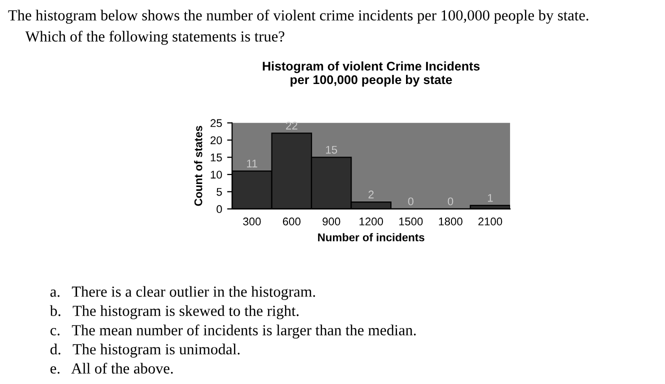  What do you see at coordinates (371, 237) in the screenshot?
I see `x-axis-title: Number of incidents` at bounding box center [371, 237].